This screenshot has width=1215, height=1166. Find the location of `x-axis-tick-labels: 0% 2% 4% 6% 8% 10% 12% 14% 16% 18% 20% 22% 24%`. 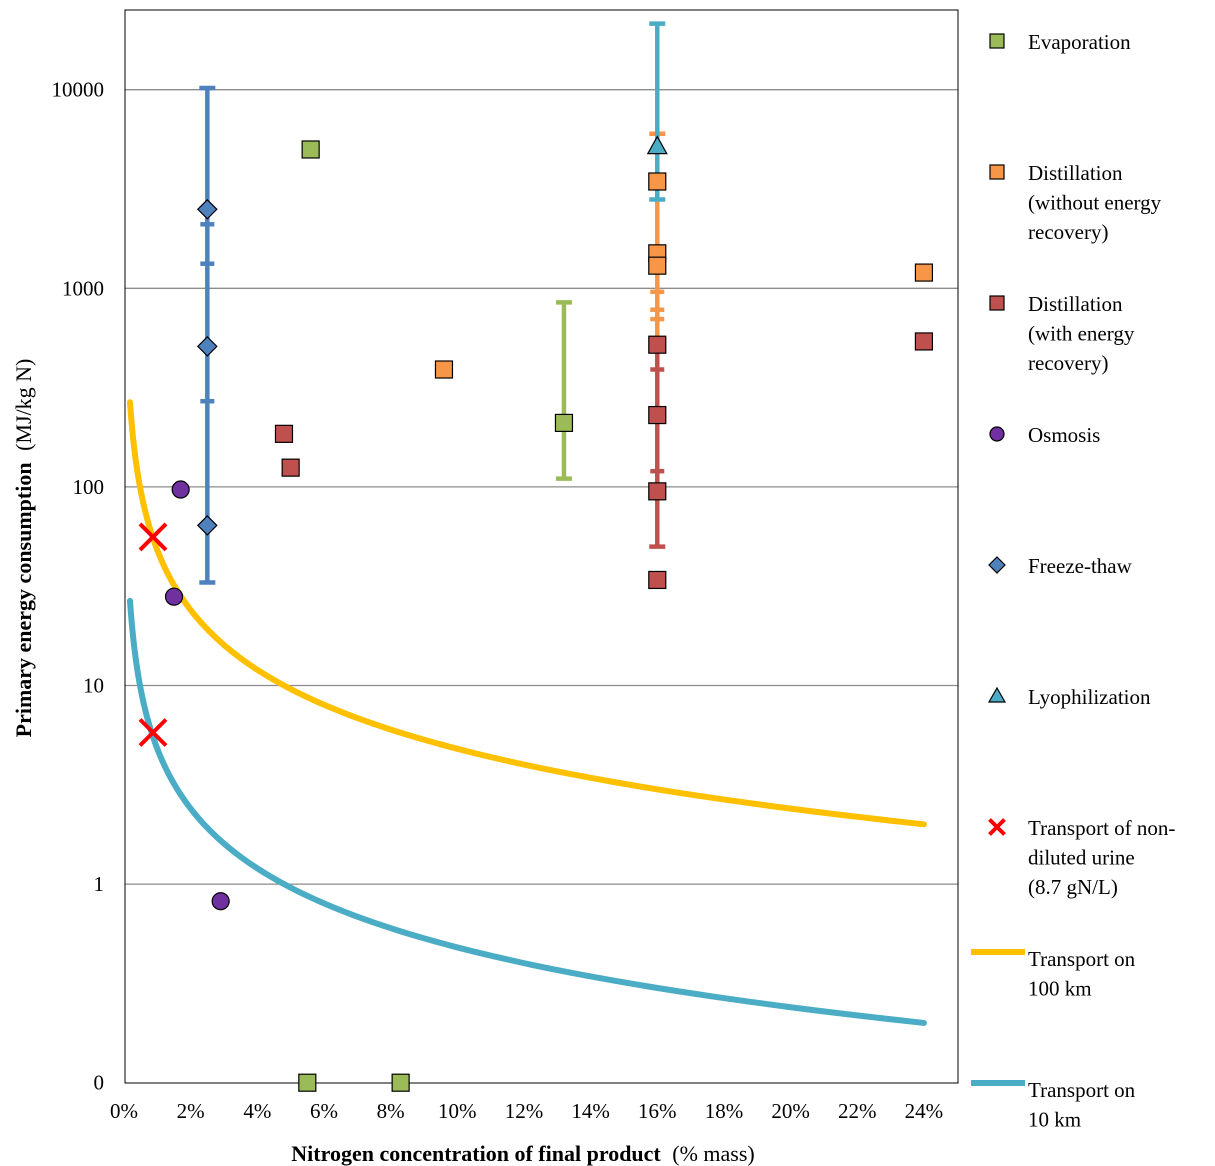

x-axis-tick-labels: 0% 2% 4% 6% 8% 10% 12% 14% 16% 18% 20% 22% 24% is located at coordinates (526, 1111).